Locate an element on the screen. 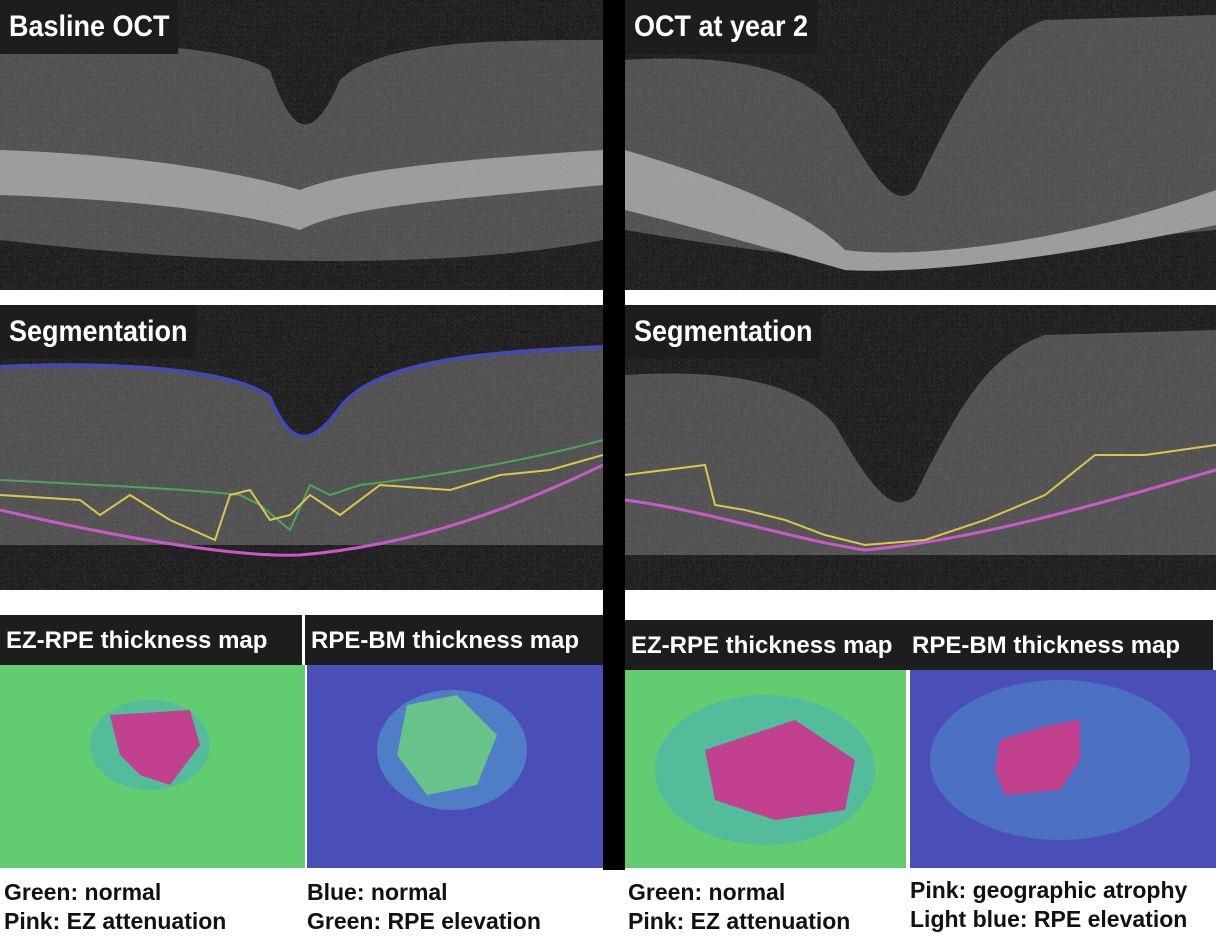  caption-line: Blue: normal is located at coordinates (377, 892).